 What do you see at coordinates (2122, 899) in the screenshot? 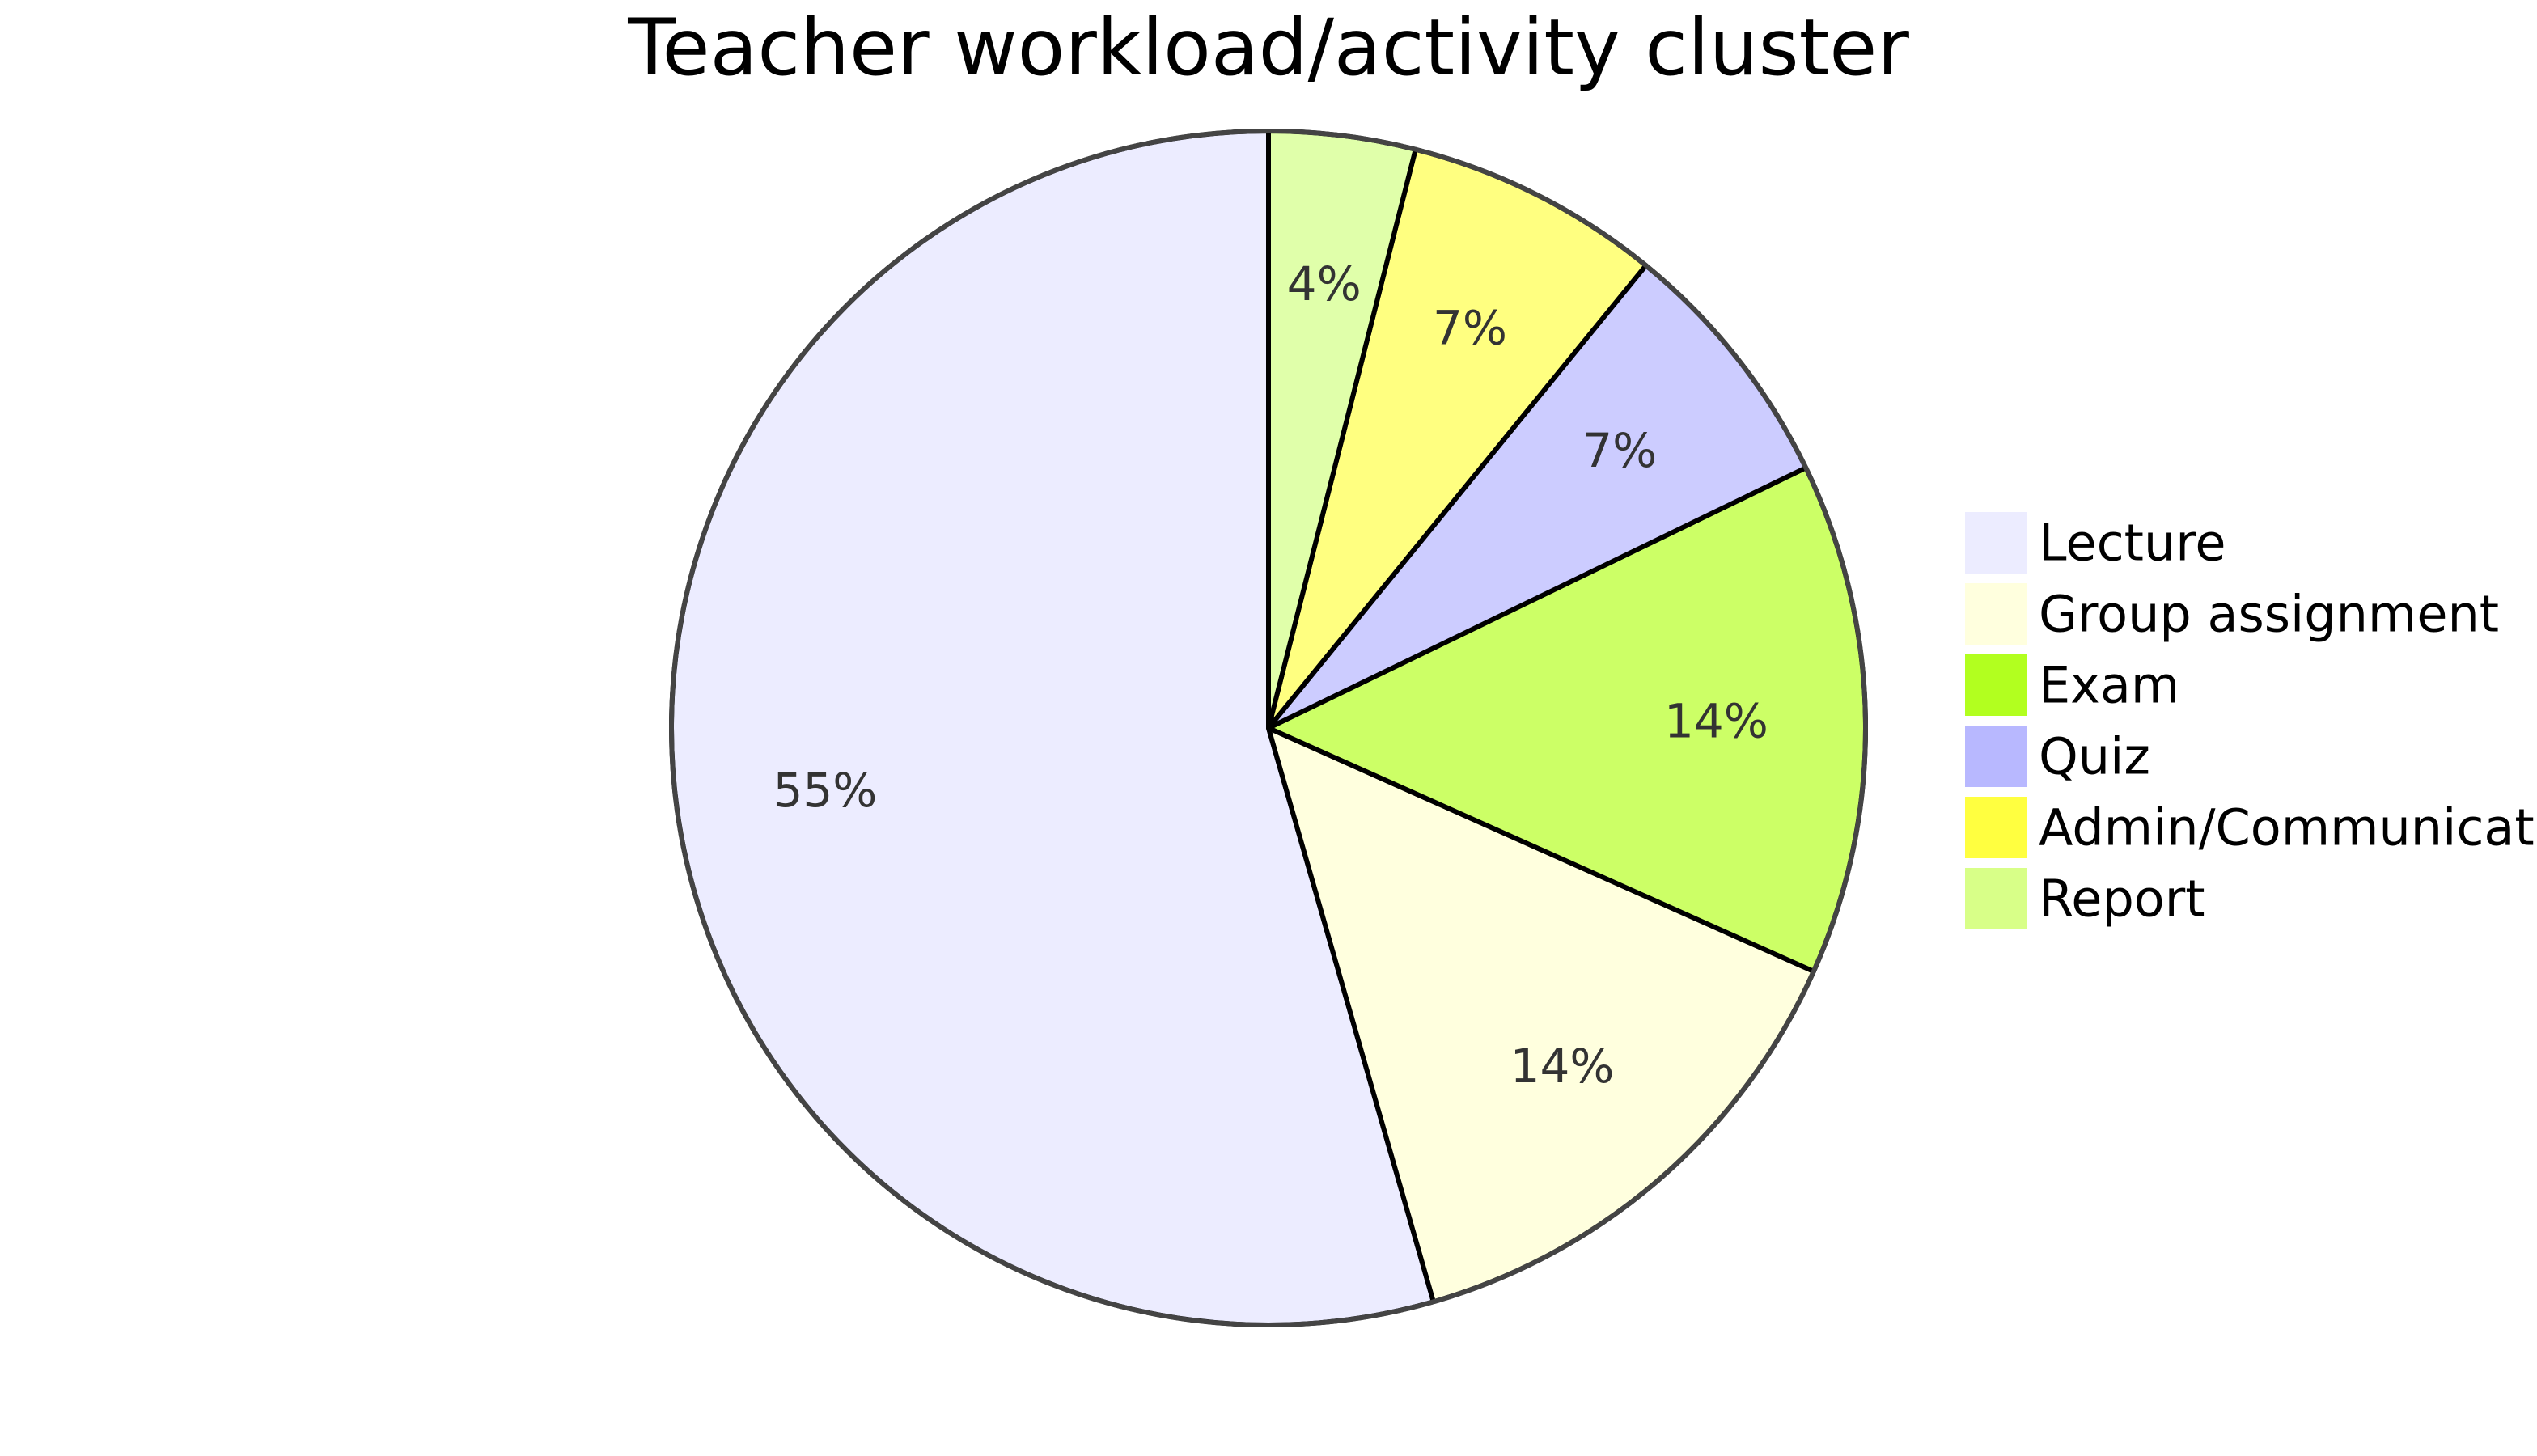
I see `legend-label-report: Report` at bounding box center [2122, 899].